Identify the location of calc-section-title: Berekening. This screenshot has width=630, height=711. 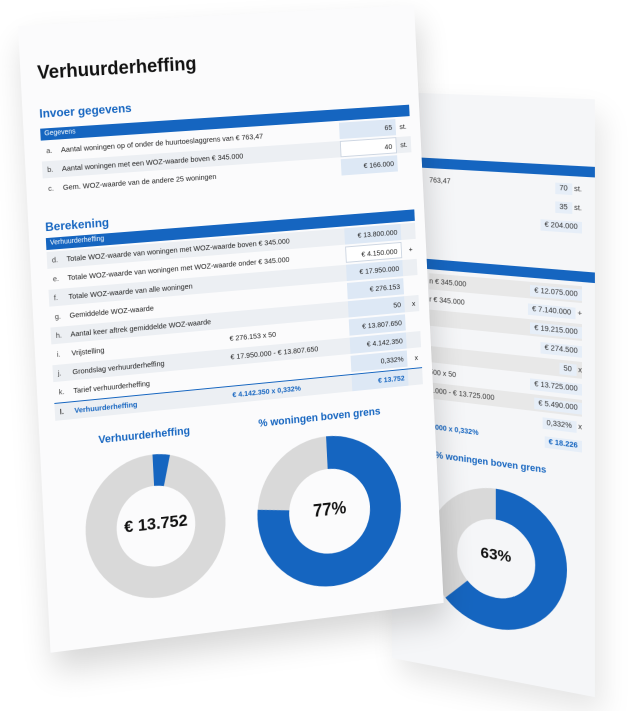
(77, 224).